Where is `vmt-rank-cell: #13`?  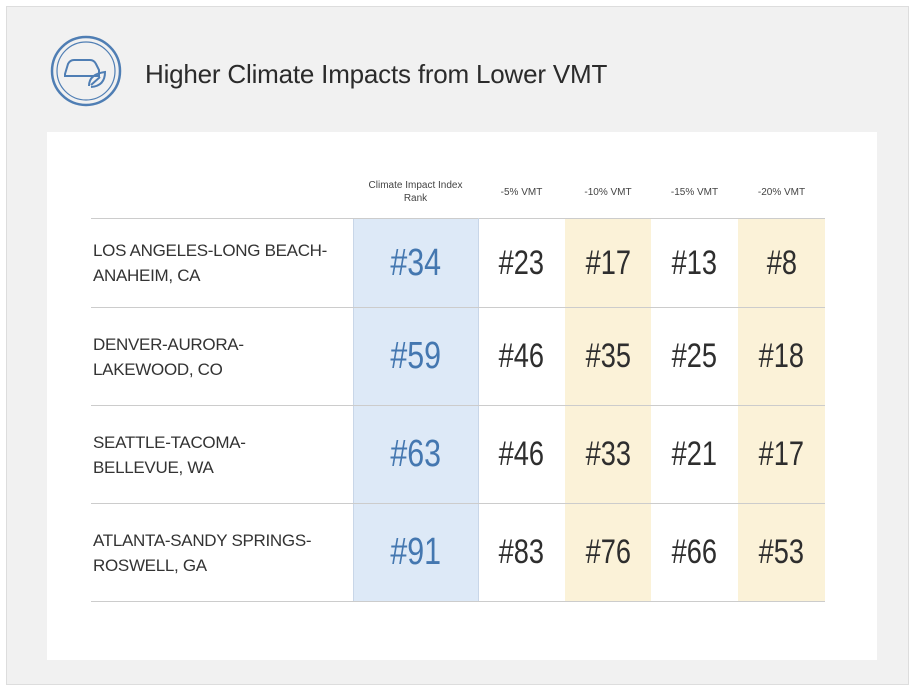
vmt-rank-cell: #13 is located at coordinates (694, 263).